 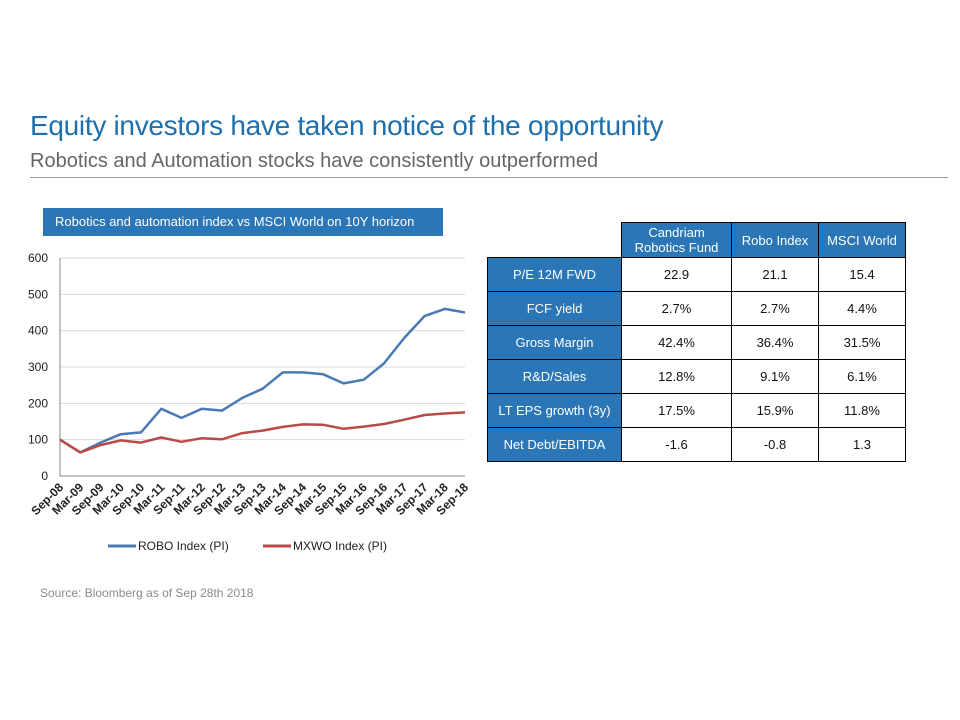 I want to click on y-axis-ticks: 0 100 200 300 400 500 600, so click(x=38, y=367).